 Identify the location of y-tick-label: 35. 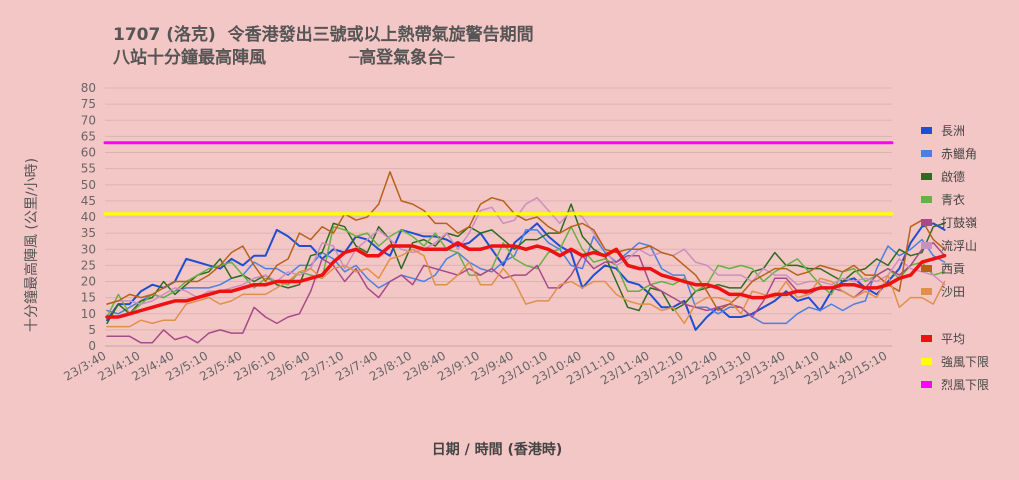
(88, 233).